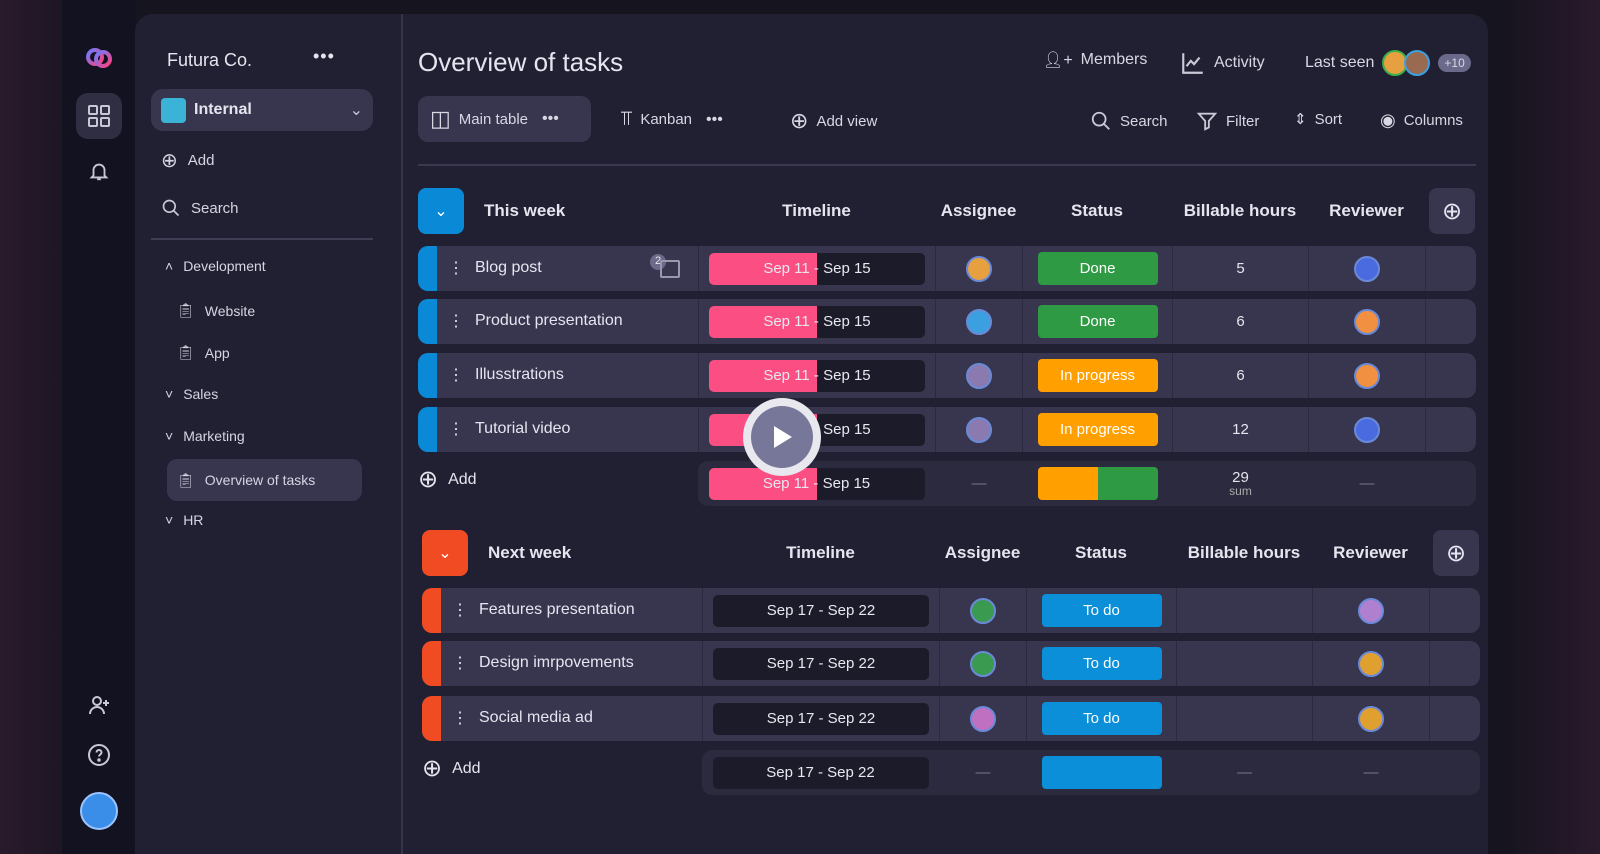  What do you see at coordinates (782, 437) in the screenshot?
I see `video-play-button` at bounding box center [782, 437].